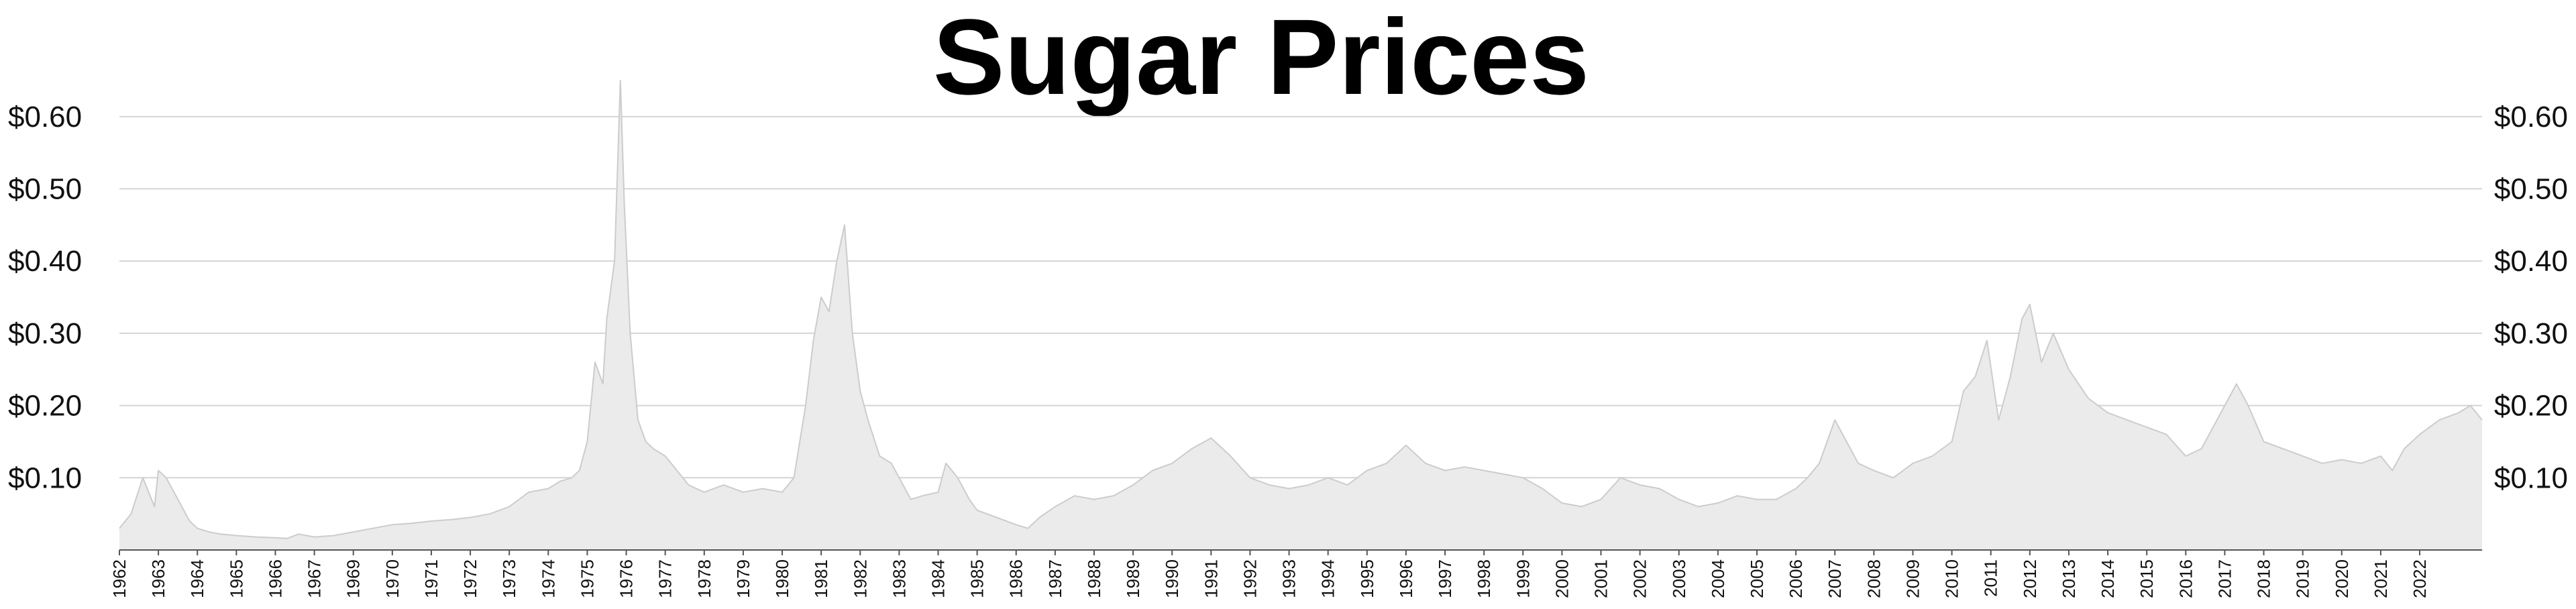  What do you see at coordinates (1484, 578) in the screenshot?
I see `x-tick-label: 1998` at bounding box center [1484, 578].